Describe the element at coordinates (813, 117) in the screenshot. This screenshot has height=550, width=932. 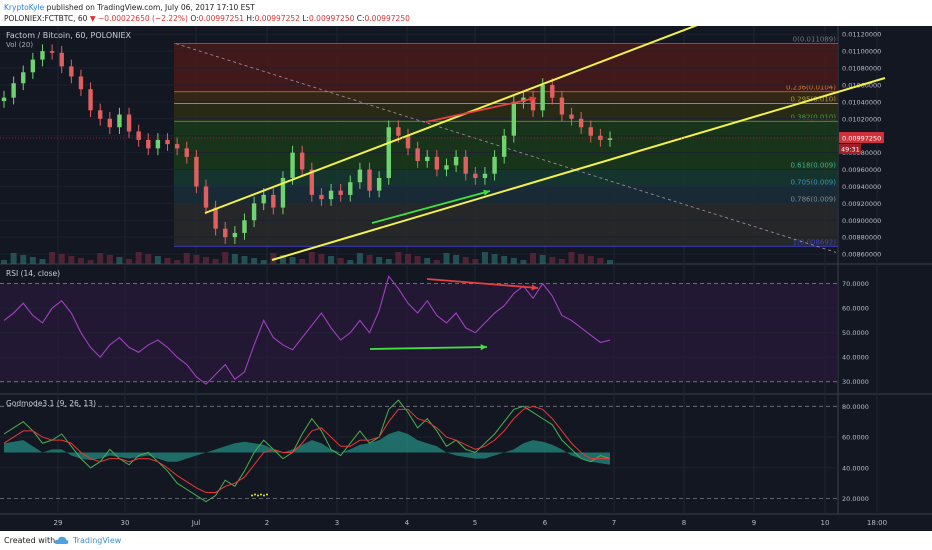
I see `fib-level-label: 0.382(0.010)` at that location.